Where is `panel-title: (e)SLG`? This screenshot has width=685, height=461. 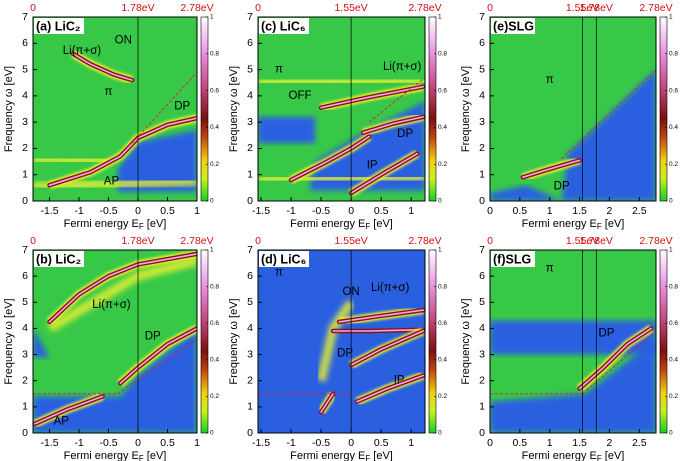
panel-title: (e)SLG is located at coordinates (513, 26).